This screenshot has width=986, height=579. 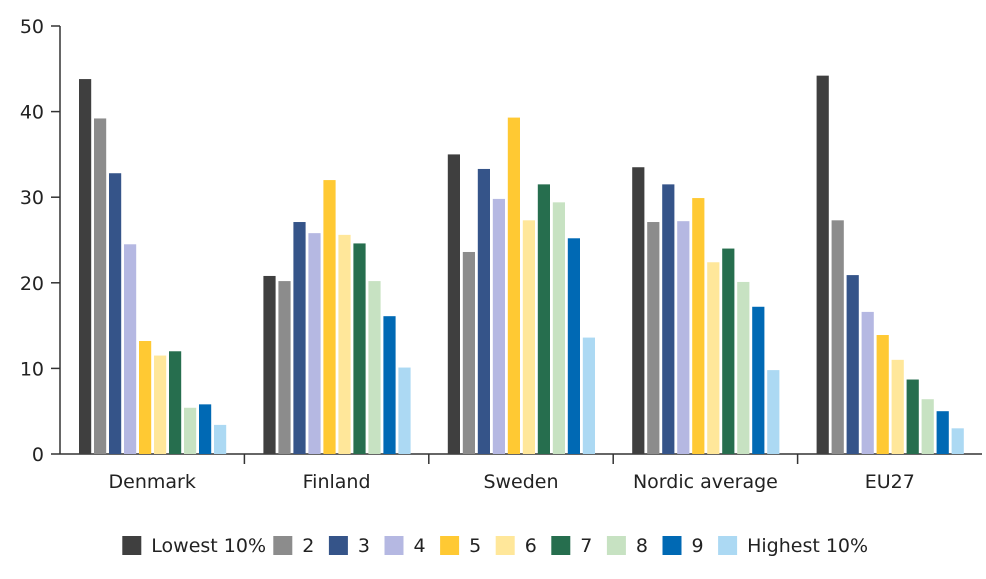 I want to click on y-tick-label: 30, so click(x=32, y=198).